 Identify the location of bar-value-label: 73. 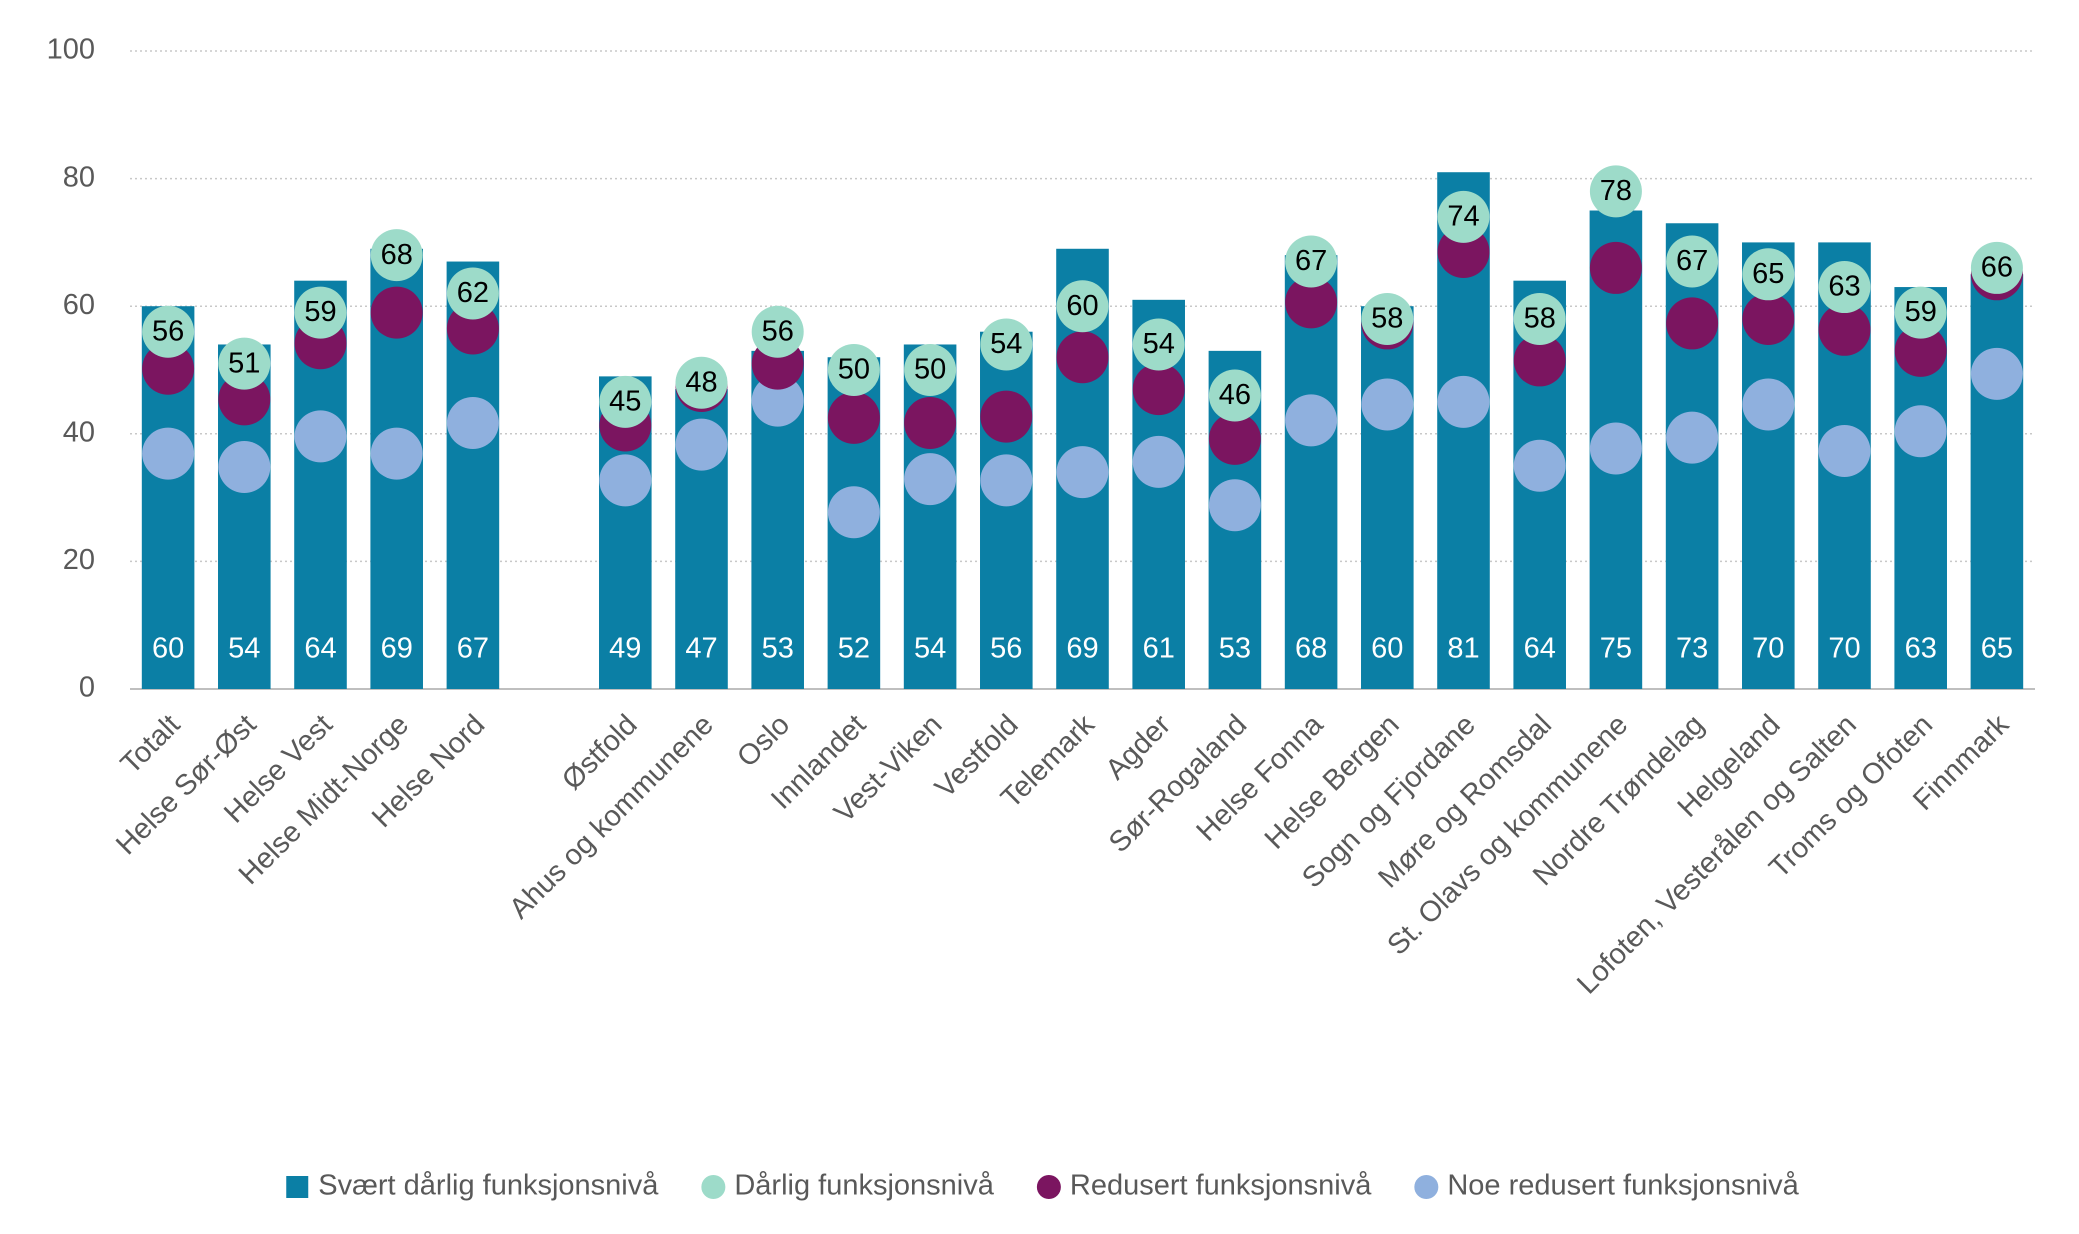
(1692, 649).